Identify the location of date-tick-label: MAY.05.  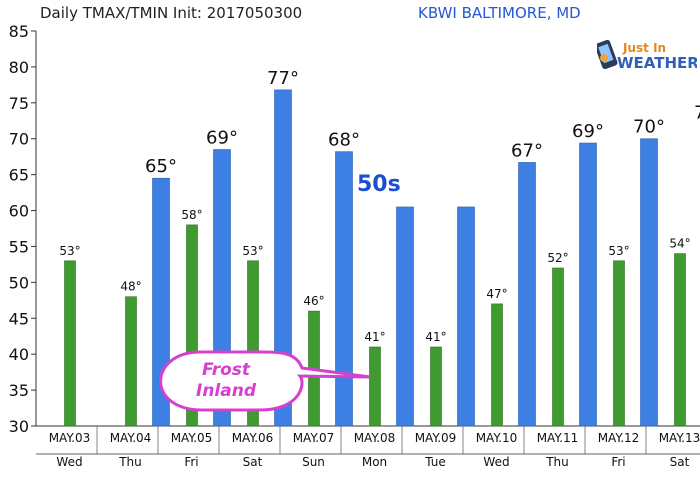
(192, 438).